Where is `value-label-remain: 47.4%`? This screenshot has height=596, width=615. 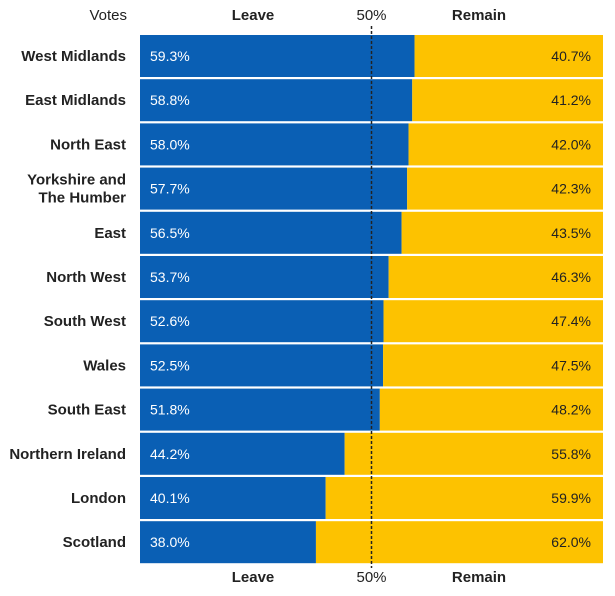 value-label-remain: 47.4% is located at coordinates (571, 321).